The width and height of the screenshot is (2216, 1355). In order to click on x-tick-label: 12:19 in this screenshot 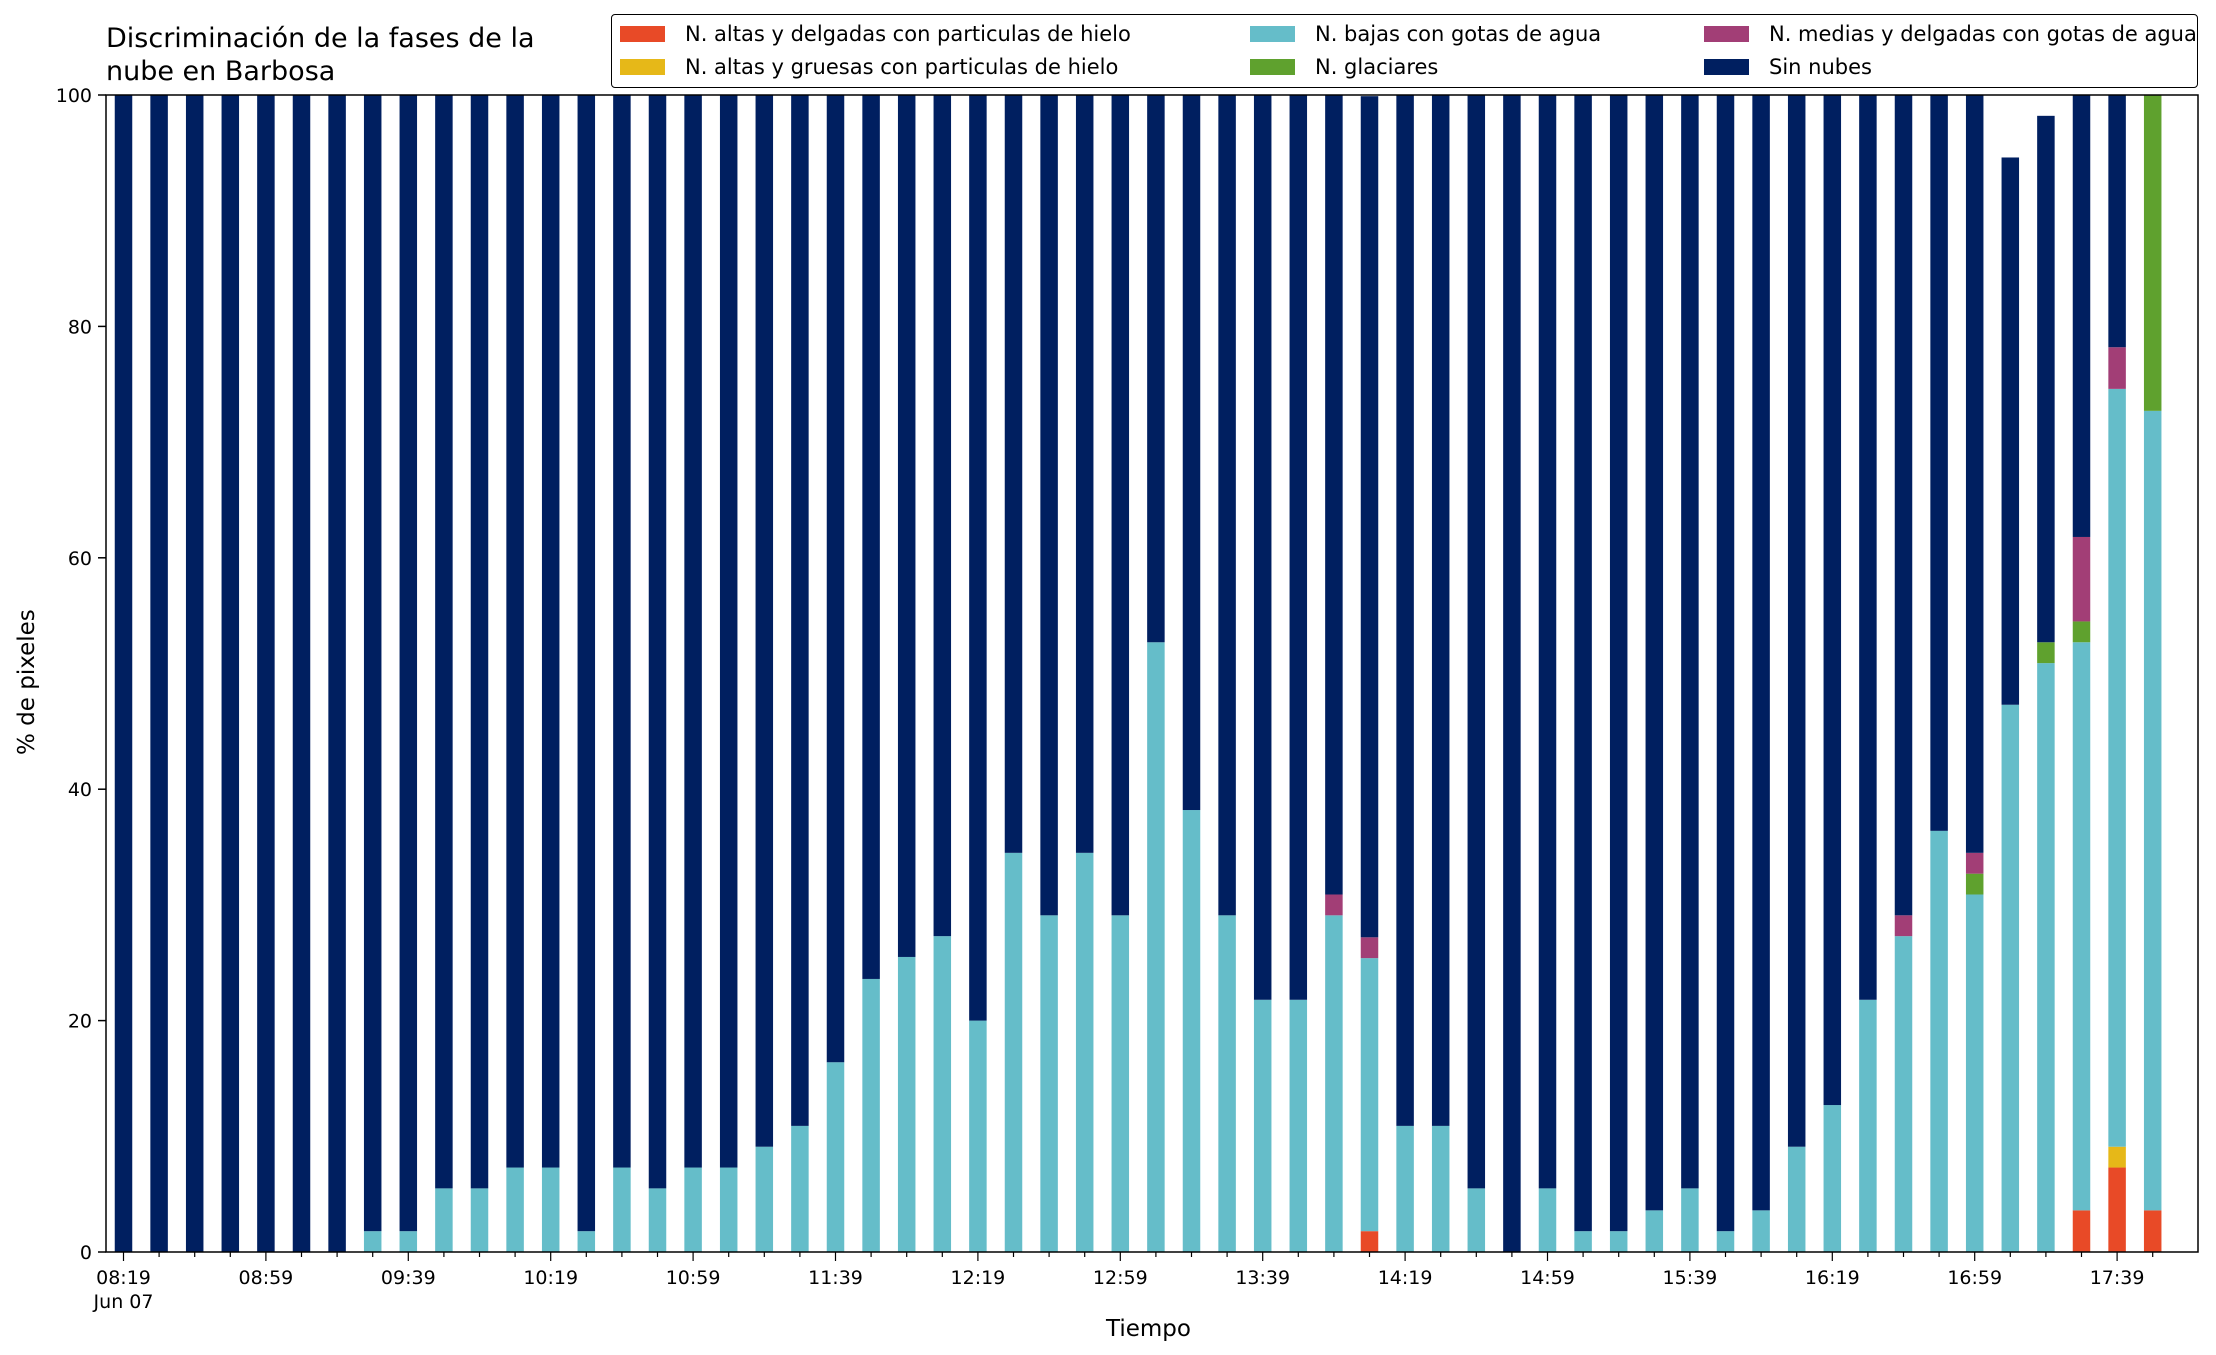, I will do `click(978, 1278)`.